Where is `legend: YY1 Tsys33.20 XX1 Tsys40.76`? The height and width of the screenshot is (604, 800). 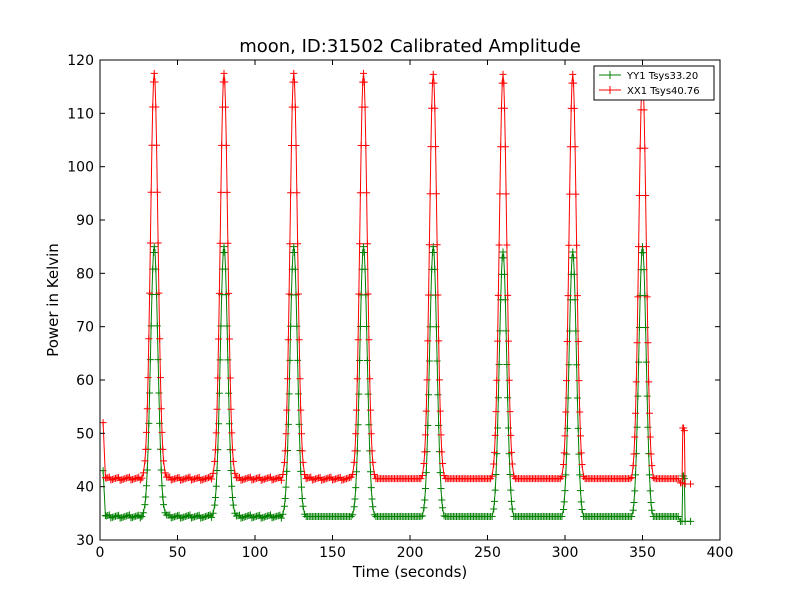
legend: YY1 Tsys33.20 XX1 Tsys40.76 is located at coordinates (654, 83).